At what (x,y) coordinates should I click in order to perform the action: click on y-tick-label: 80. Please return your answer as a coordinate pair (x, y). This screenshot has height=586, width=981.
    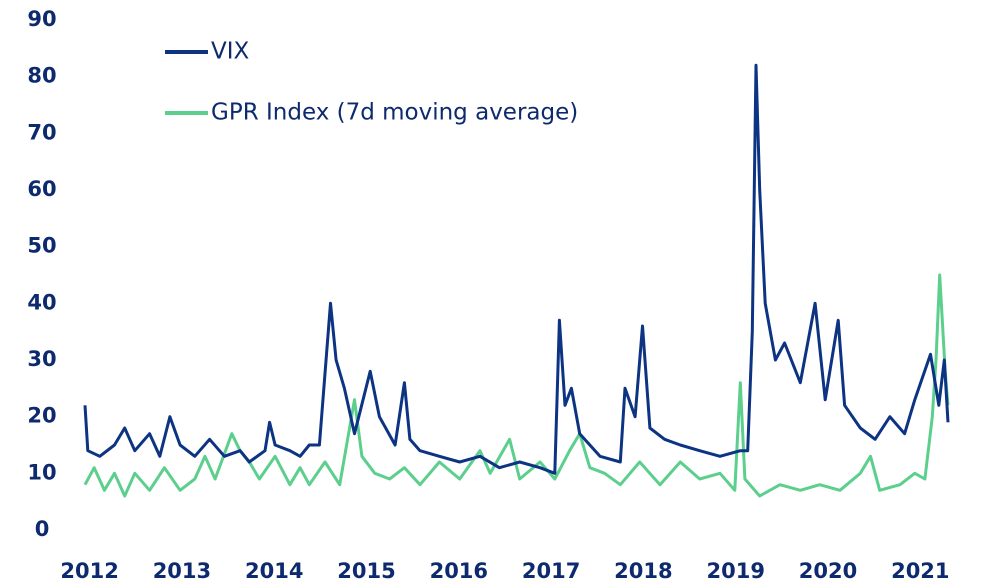
    Looking at the image, I should click on (41, 76).